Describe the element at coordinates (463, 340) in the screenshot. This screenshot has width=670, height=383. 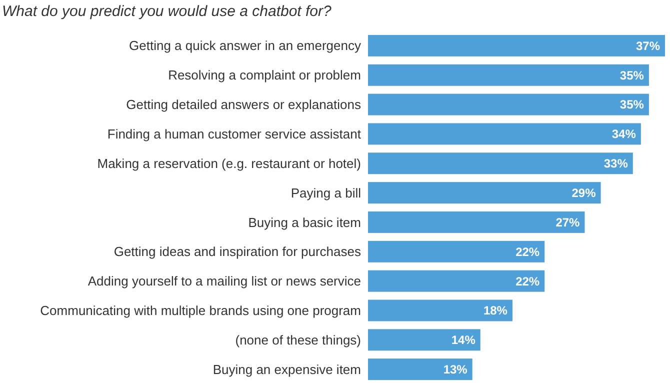
I see `data-label: 14%` at that location.